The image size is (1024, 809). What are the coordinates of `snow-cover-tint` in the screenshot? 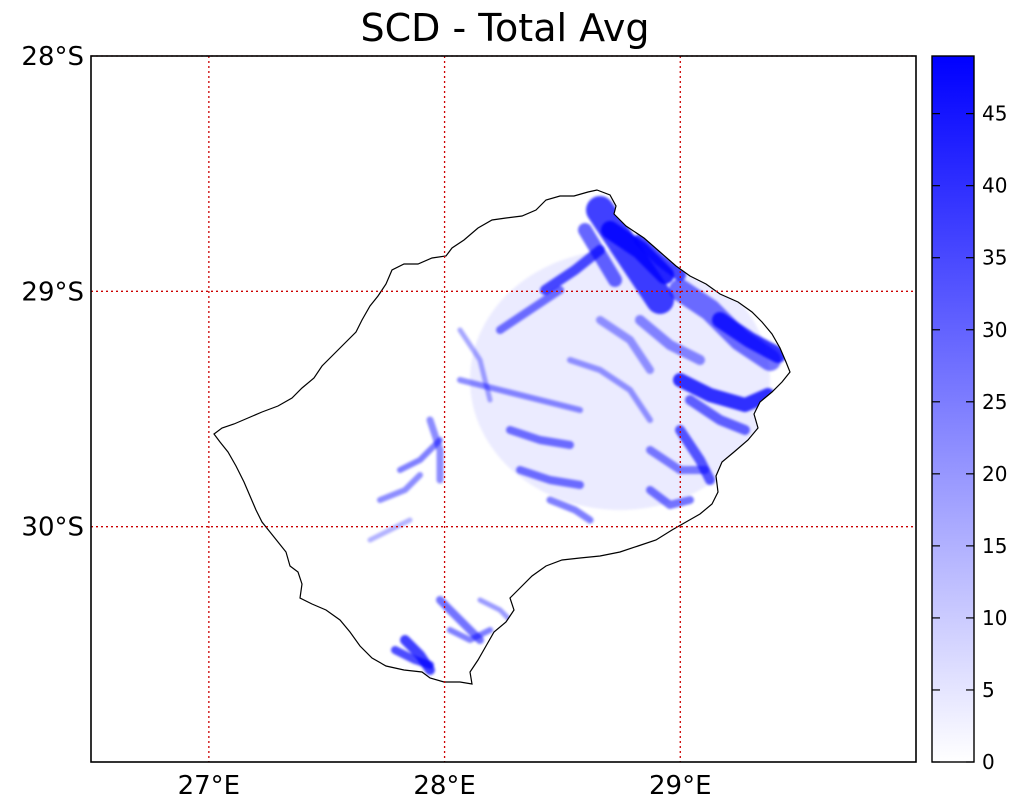 It's located at (620, 380).